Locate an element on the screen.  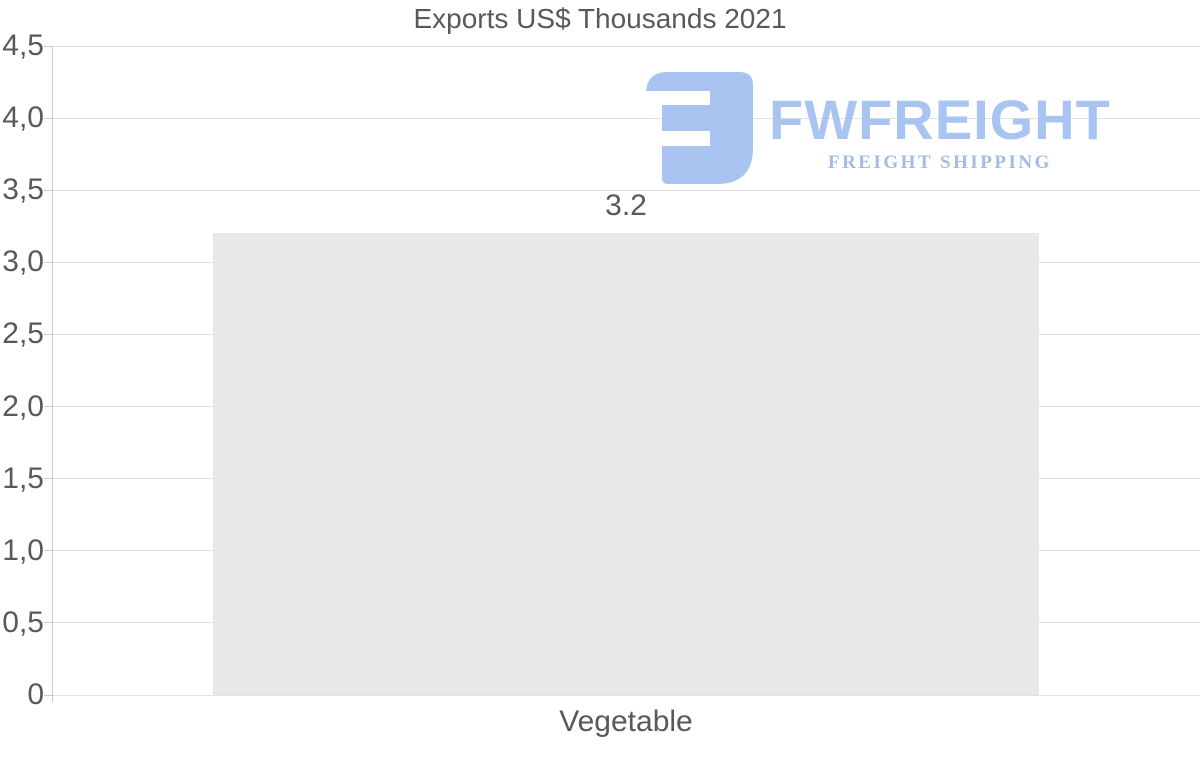
y-axis-tick-label: 4,0 is located at coordinates (23, 118).